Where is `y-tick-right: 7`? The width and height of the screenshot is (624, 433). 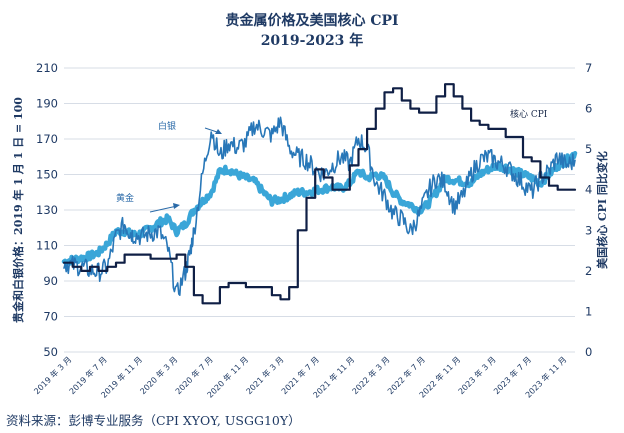 y-tick-right: 7 is located at coordinates (588, 68).